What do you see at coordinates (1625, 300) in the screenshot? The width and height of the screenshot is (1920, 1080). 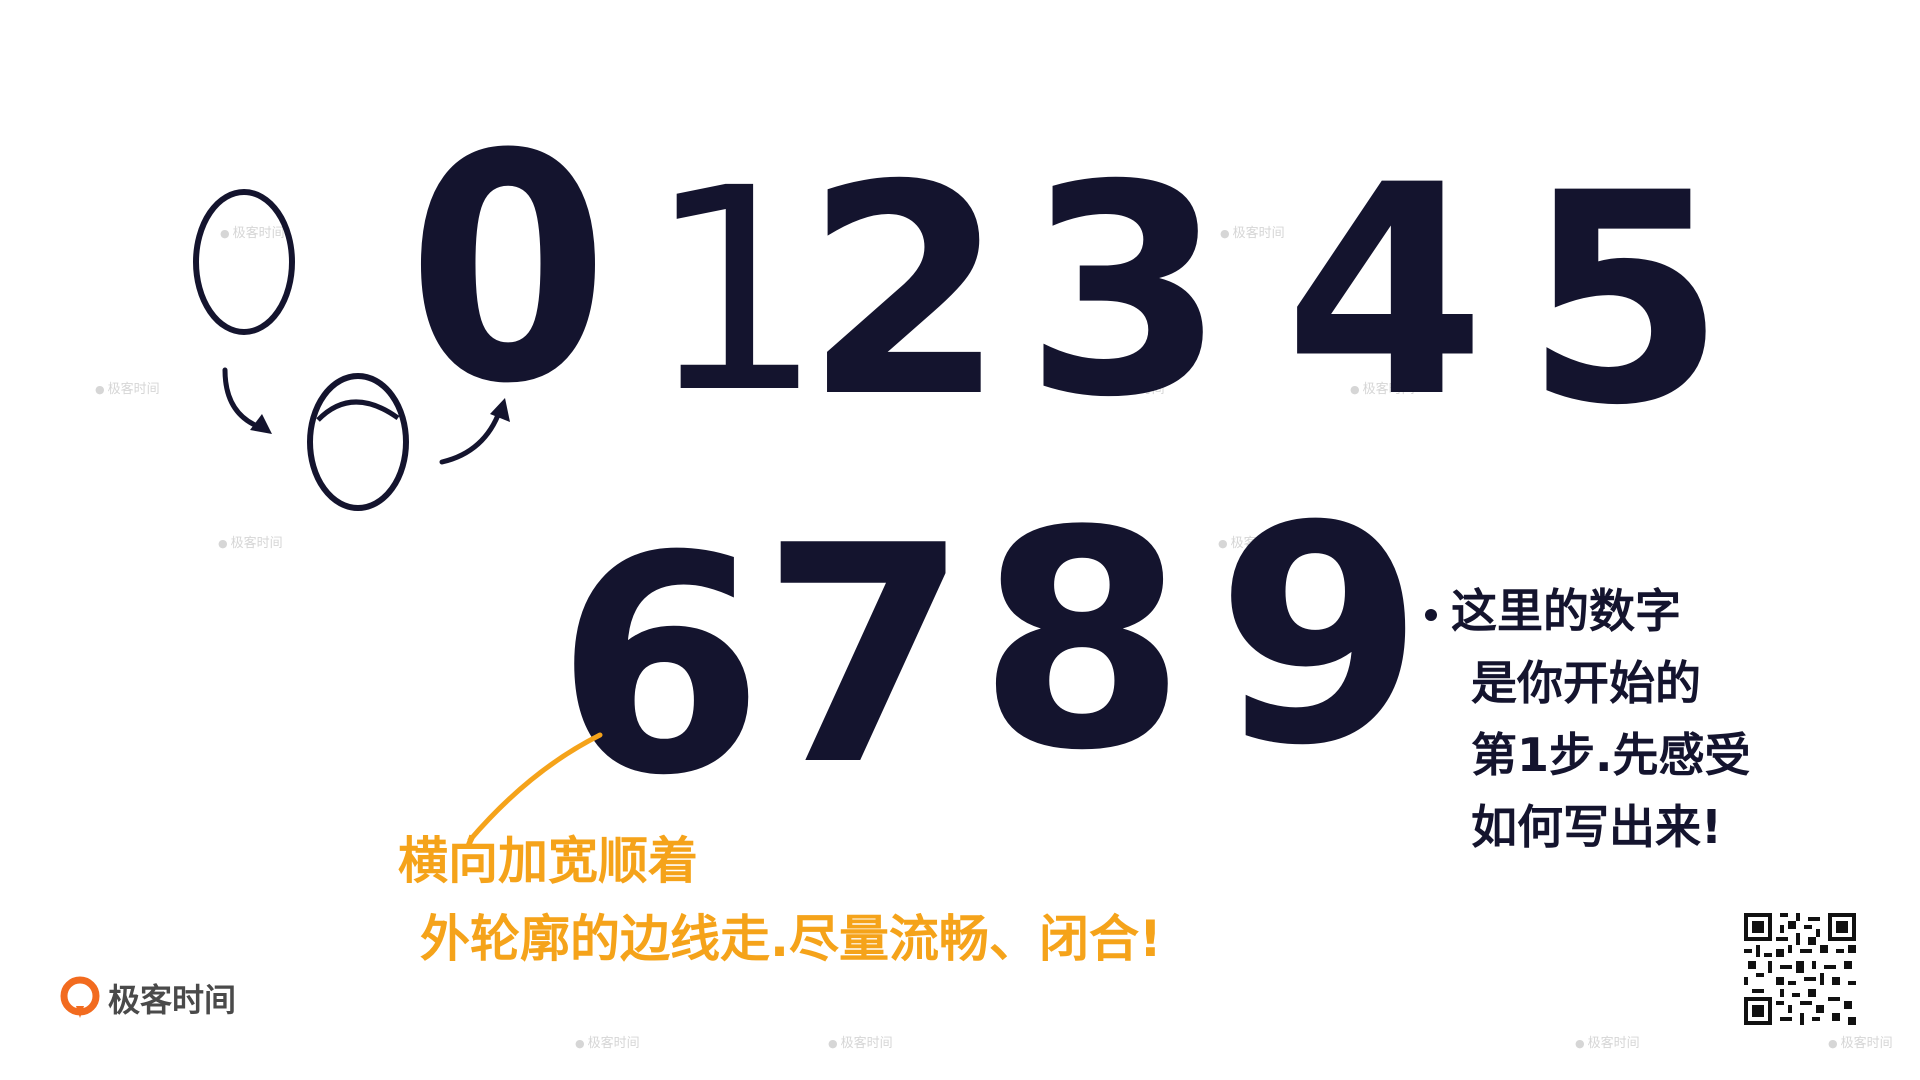 I see `digit-5: 5` at bounding box center [1625, 300].